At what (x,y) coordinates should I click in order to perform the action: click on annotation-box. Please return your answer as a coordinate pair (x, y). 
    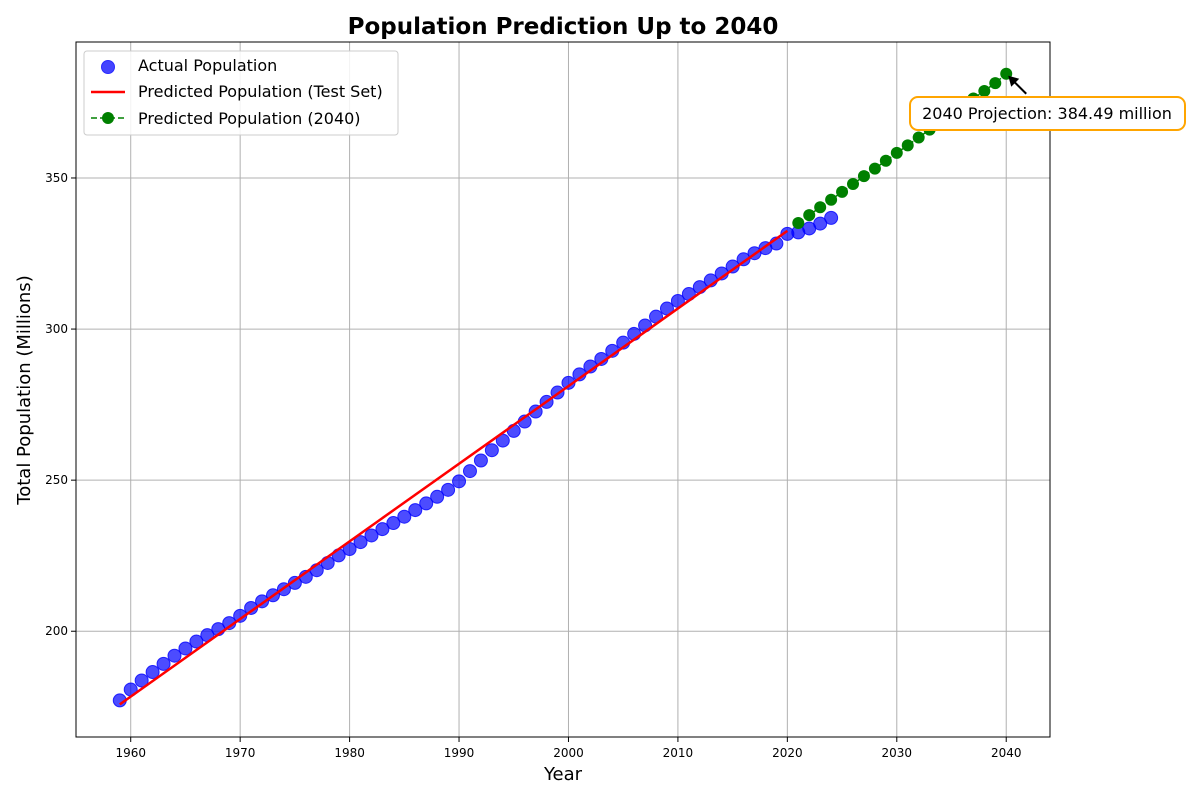
    Looking at the image, I should click on (1047, 113).